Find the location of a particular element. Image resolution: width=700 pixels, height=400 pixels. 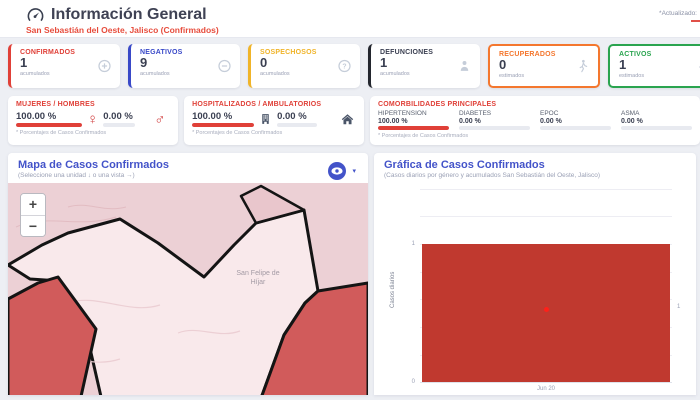

card-label: DEFUNCIONES is located at coordinates (407, 52).